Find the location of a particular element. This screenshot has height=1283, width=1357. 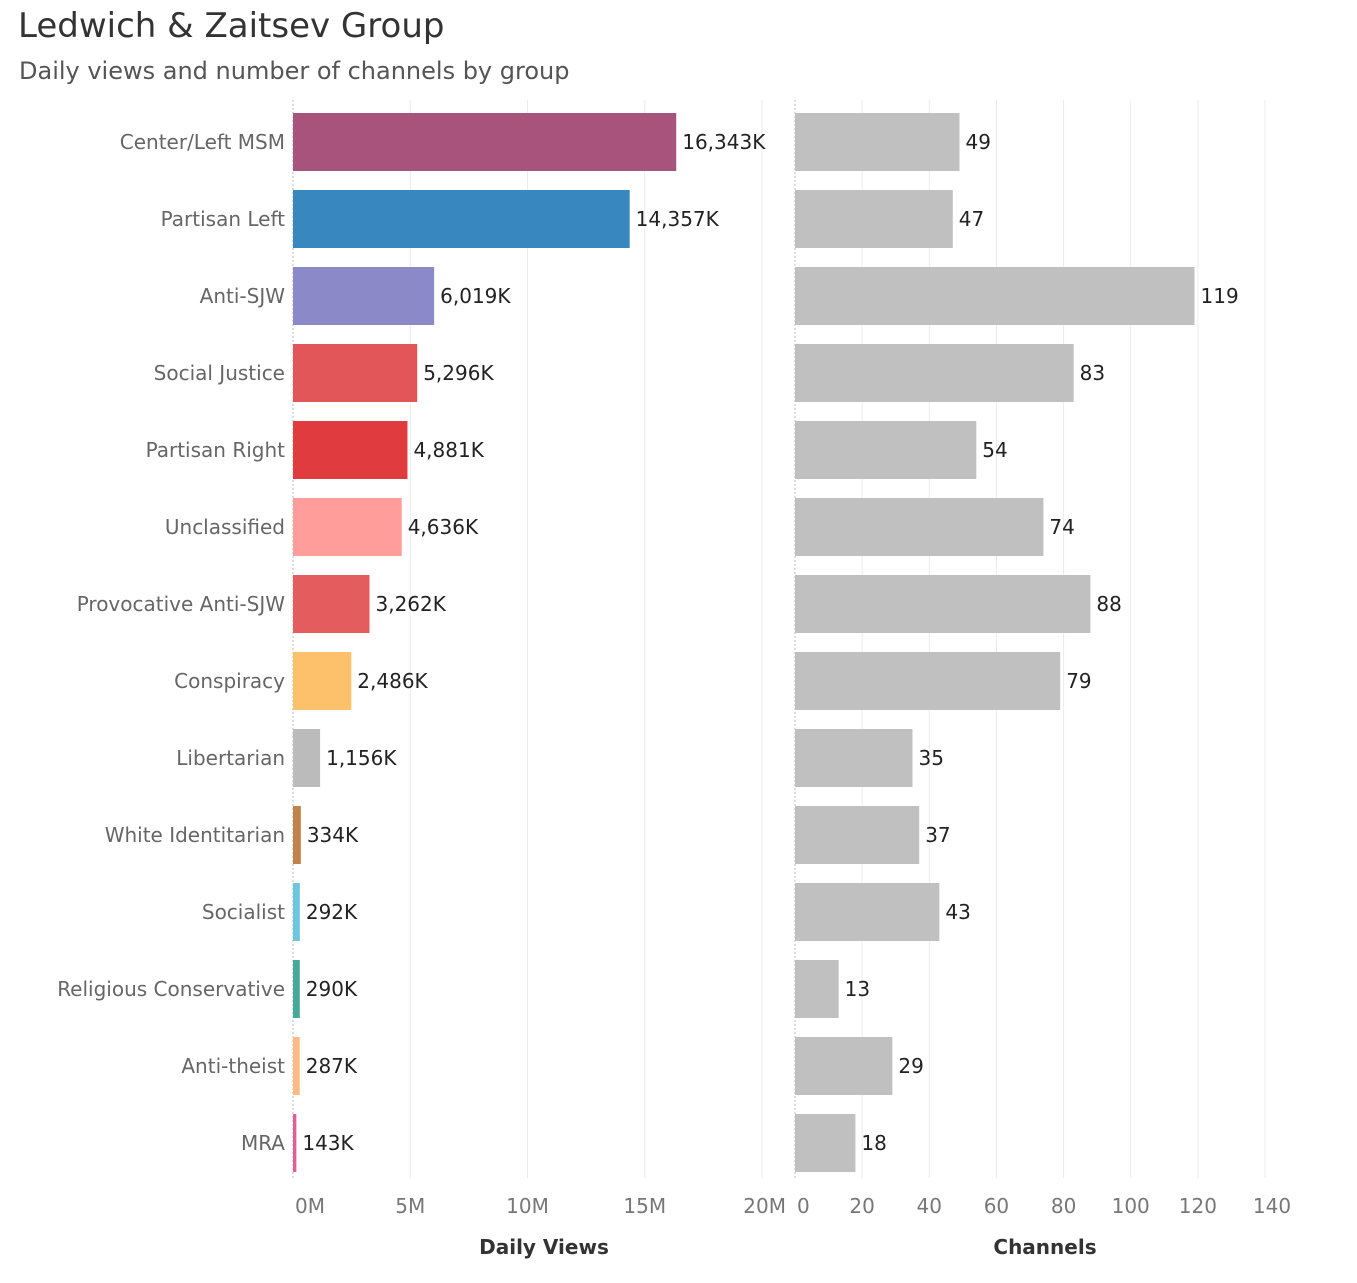

channels-tick-label: 0 is located at coordinates (803, 1206).